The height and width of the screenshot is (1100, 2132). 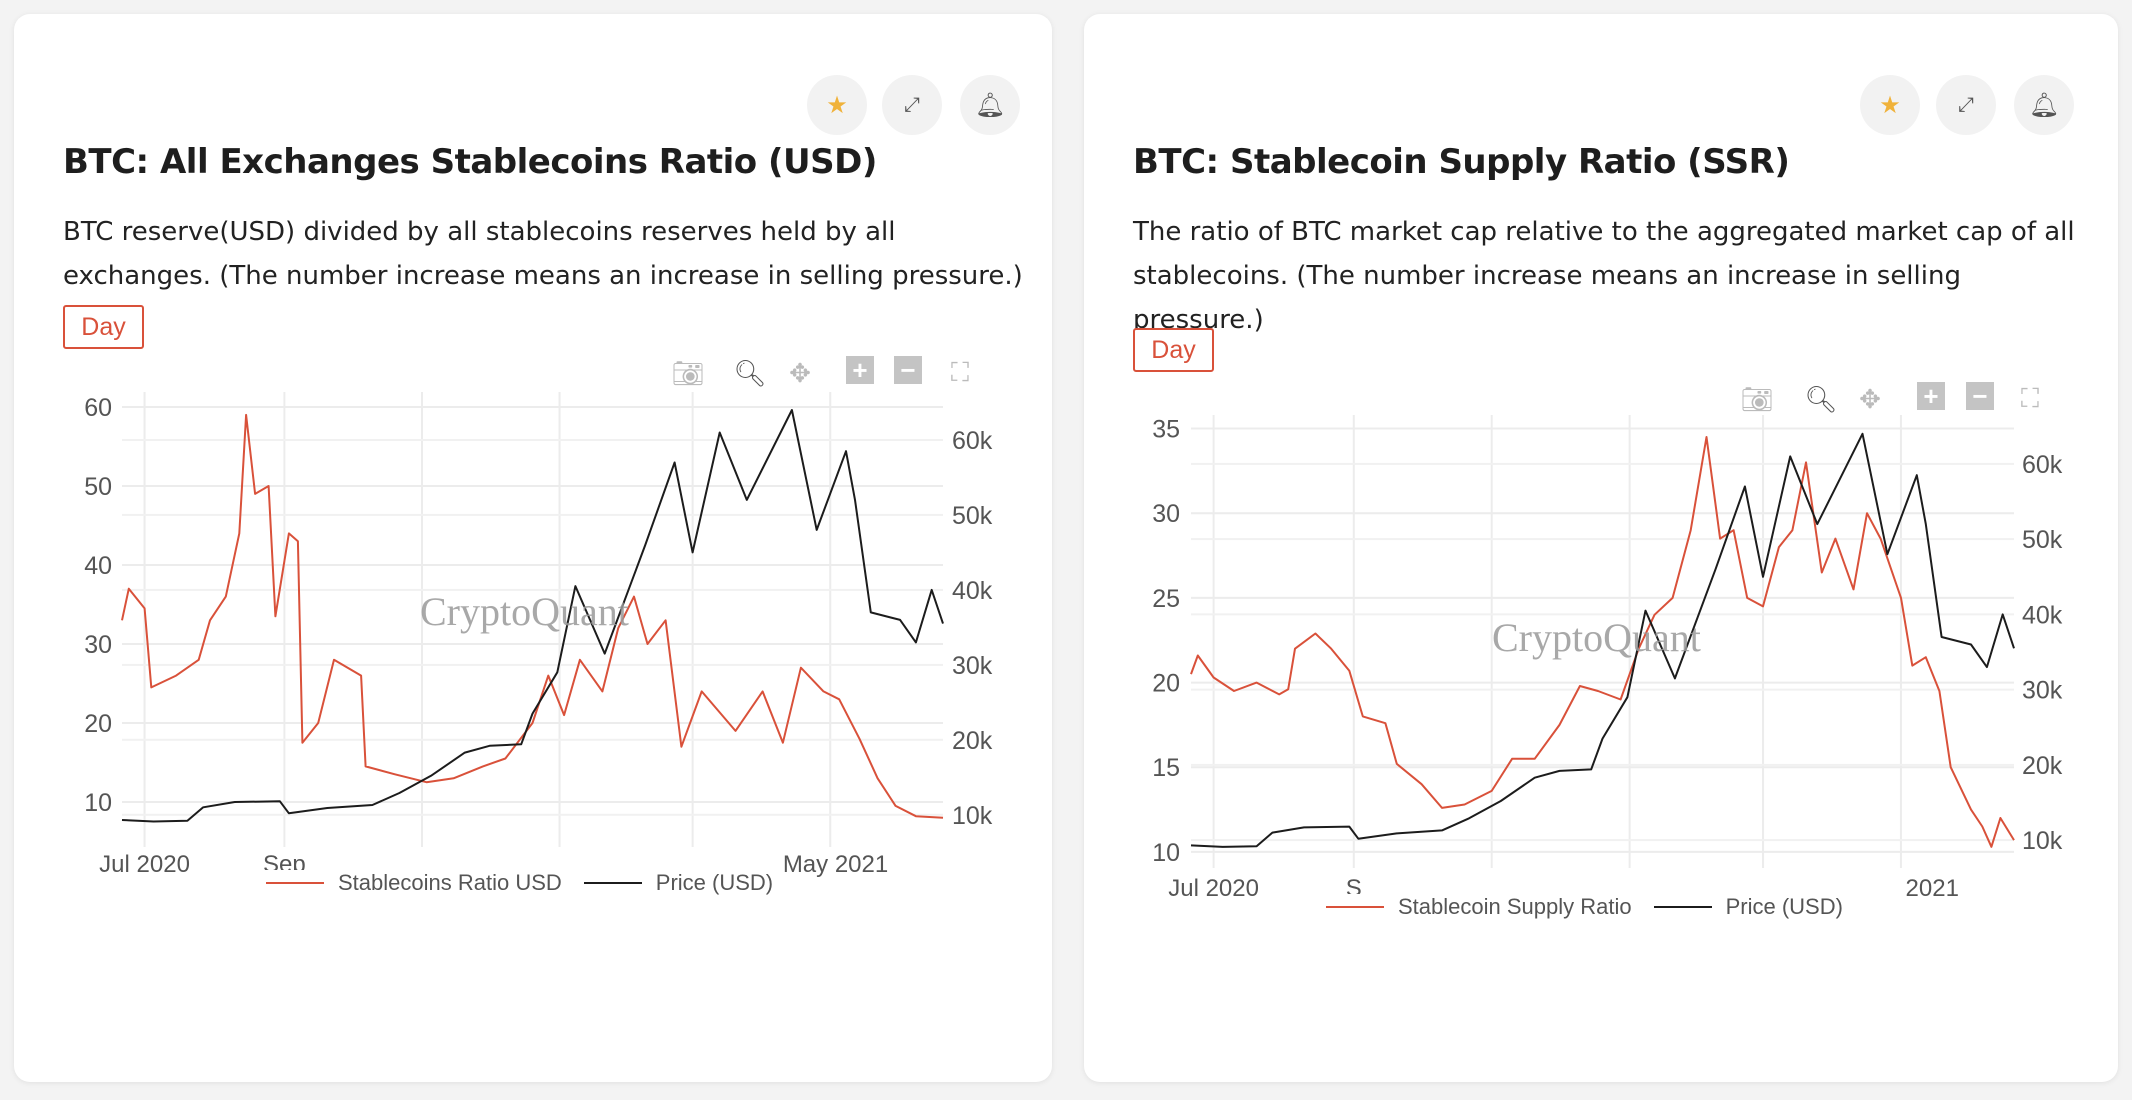 What do you see at coordinates (1461, 162) in the screenshot?
I see `card-title: BTC: Stablecoin Supply Ratio (SSR)` at bounding box center [1461, 162].